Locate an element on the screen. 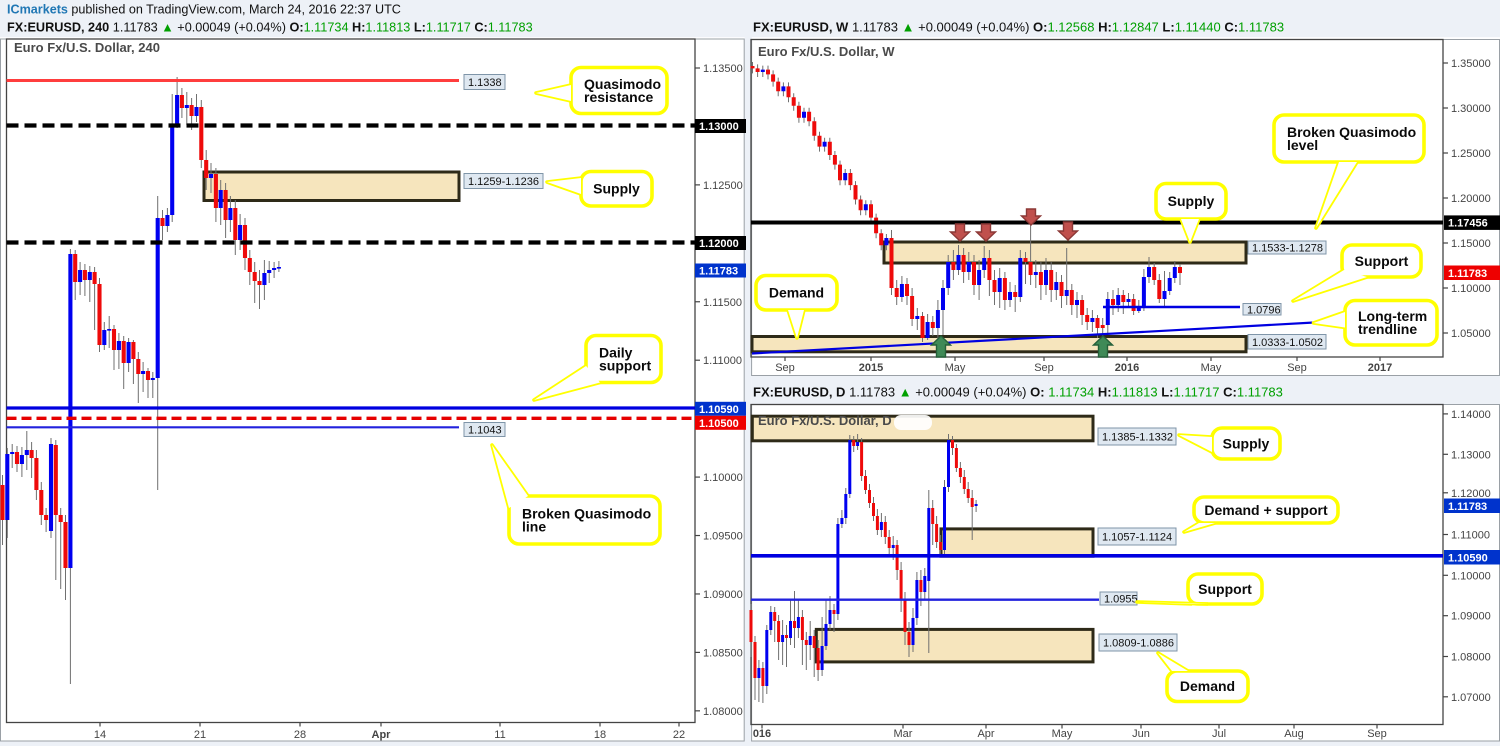 The width and height of the screenshot is (1500, 746). svg-text: 1.14000 is located at coordinates (1471, 415).